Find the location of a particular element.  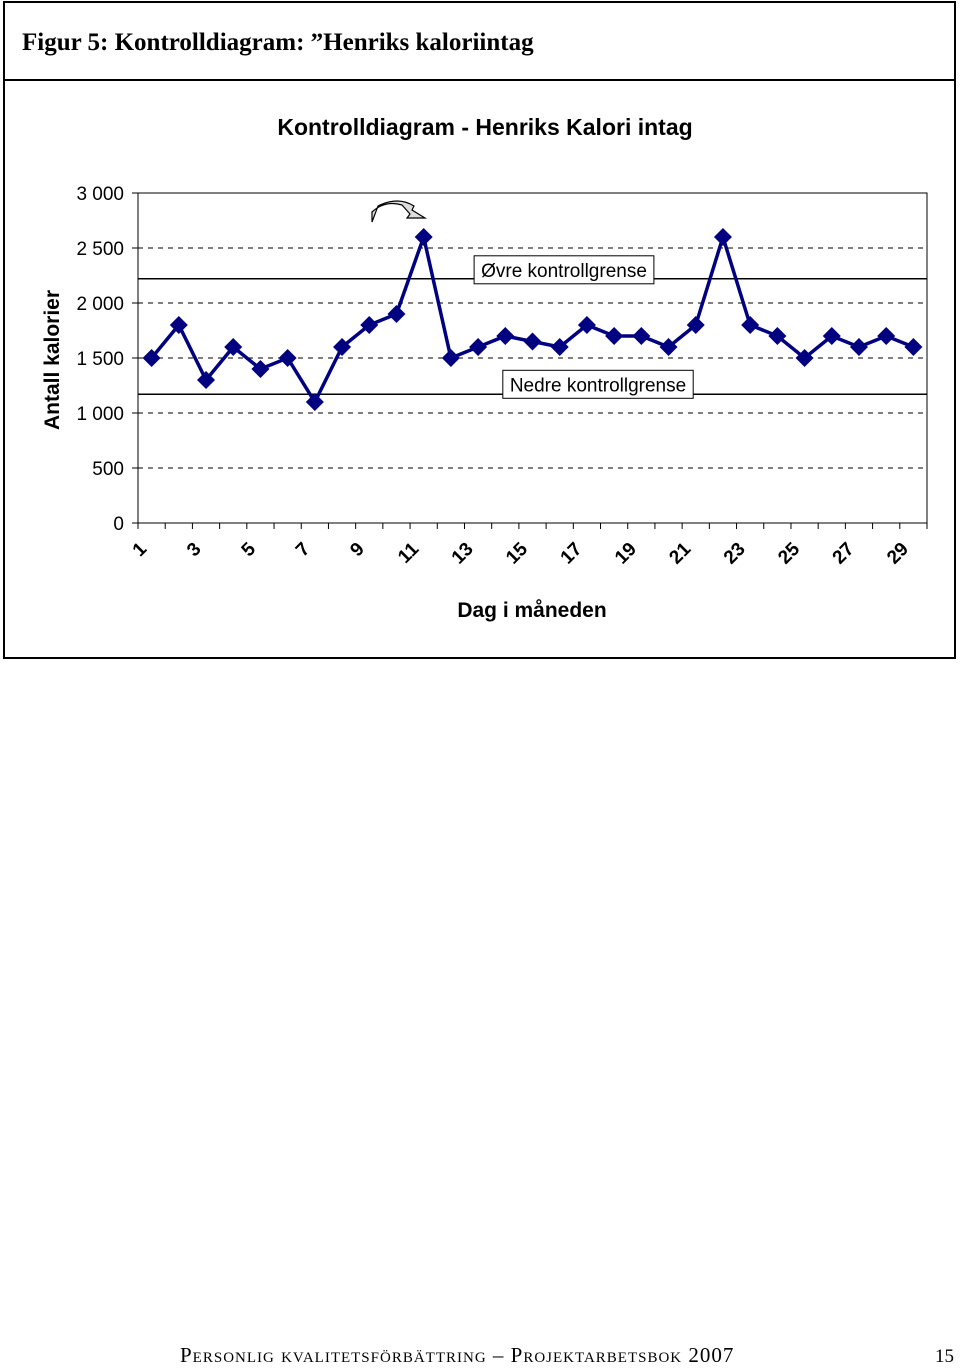

x-tick-label: 21 is located at coordinates (680, 553).